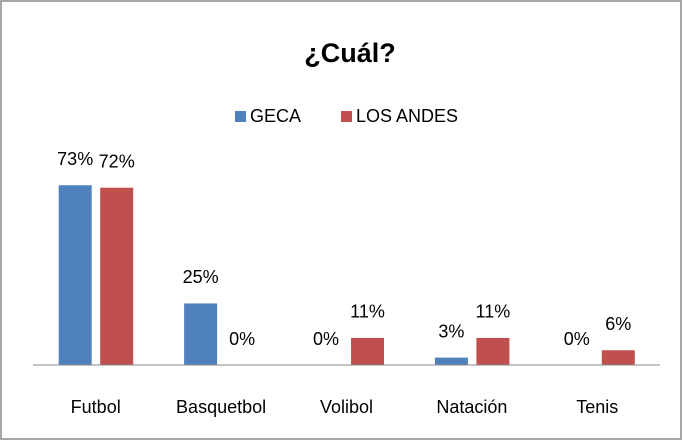 This screenshot has width=683, height=446. Describe the element at coordinates (597, 407) in the screenshot. I see `x-tick-label: Tenis` at that location.